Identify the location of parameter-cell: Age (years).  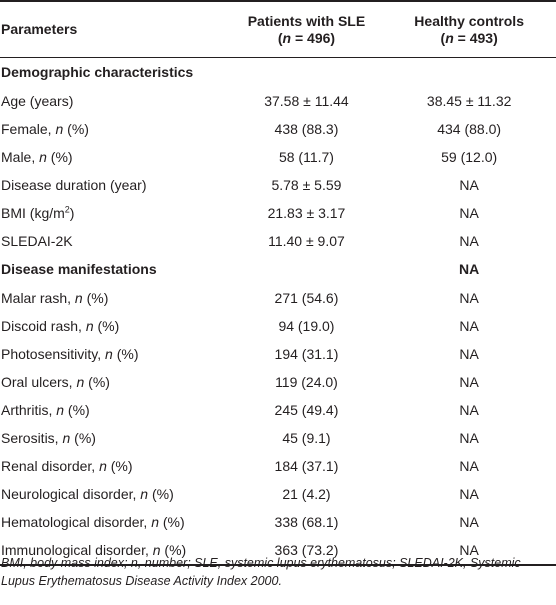
(37, 100).